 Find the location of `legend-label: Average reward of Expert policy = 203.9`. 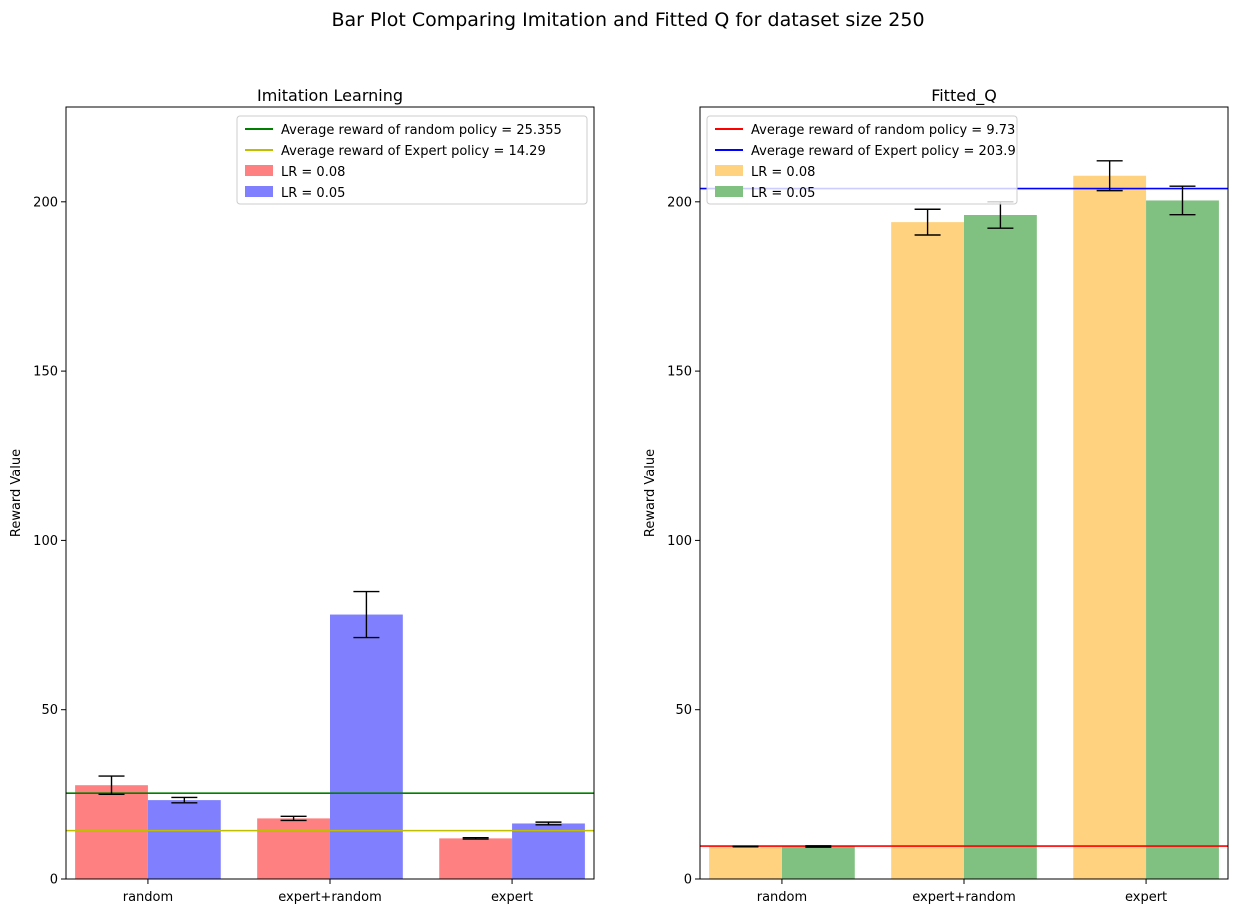

legend-label: Average reward of Expert policy = 203.9 is located at coordinates (883, 151).